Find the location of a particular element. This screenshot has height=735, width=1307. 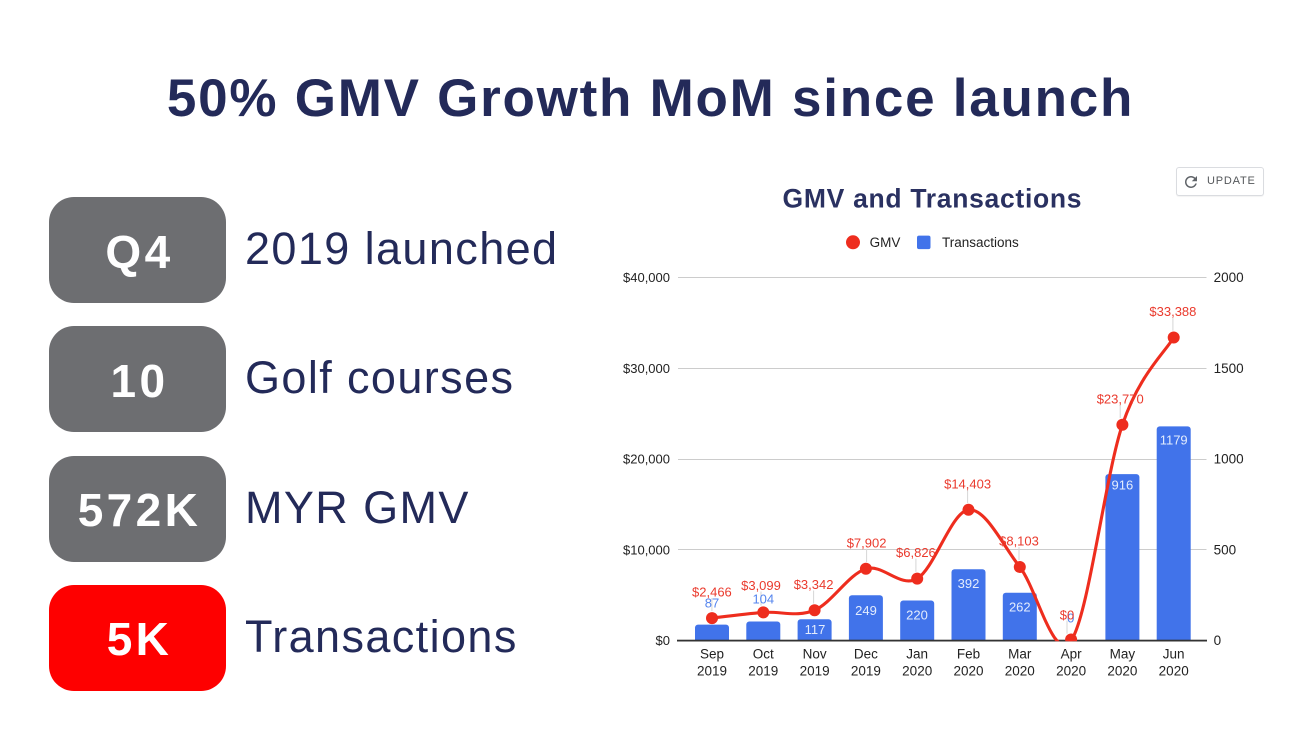

svg-text: $3,099 is located at coordinates (761, 585).